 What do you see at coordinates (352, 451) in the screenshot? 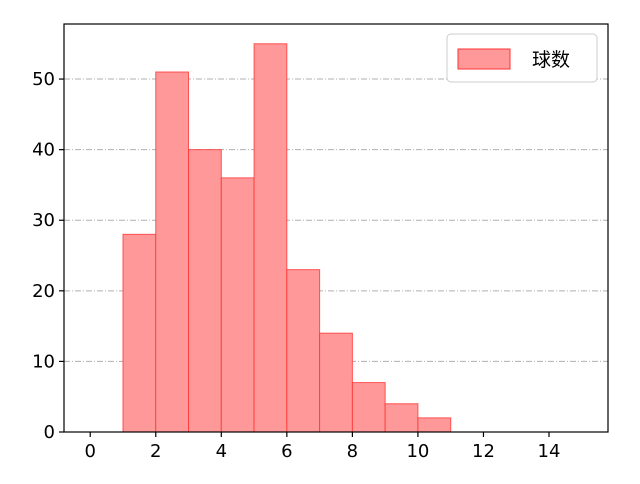
I see `x-tick-label: 8` at bounding box center [352, 451].